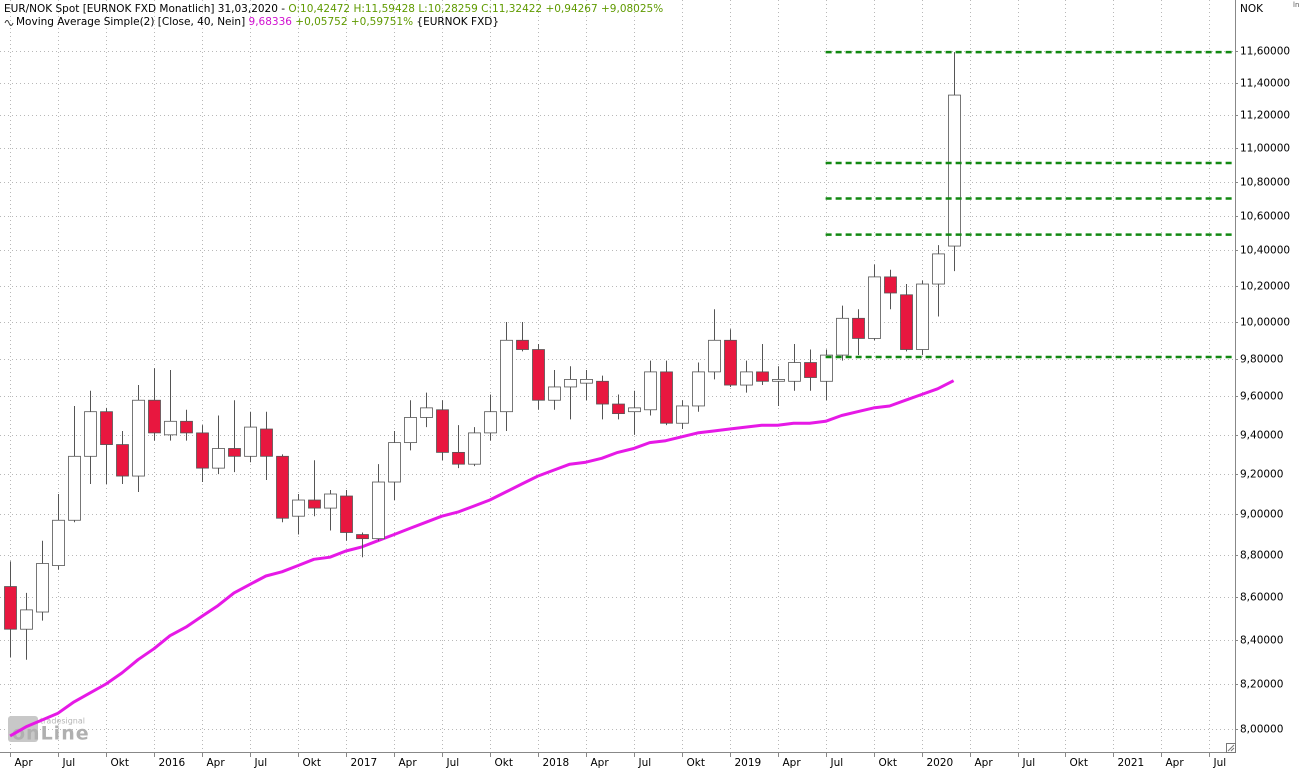 The height and width of the screenshot is (770, 1300). I want to click on y-tick-label: 11,20000, so click(1265, 116).